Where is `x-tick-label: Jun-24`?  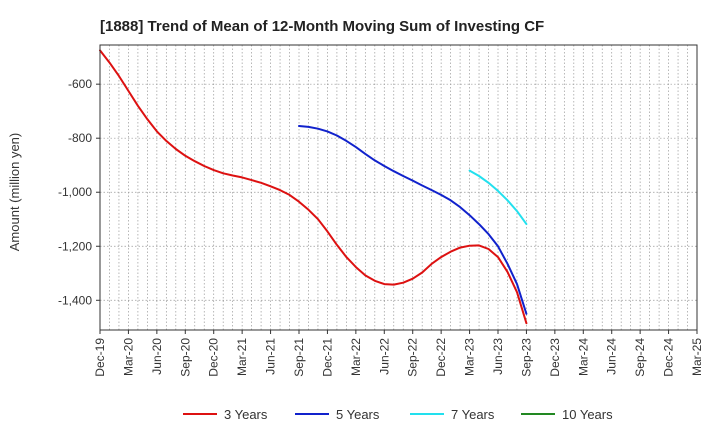
x-tick-label: Jun-24 is located at coordinates (612, 356).